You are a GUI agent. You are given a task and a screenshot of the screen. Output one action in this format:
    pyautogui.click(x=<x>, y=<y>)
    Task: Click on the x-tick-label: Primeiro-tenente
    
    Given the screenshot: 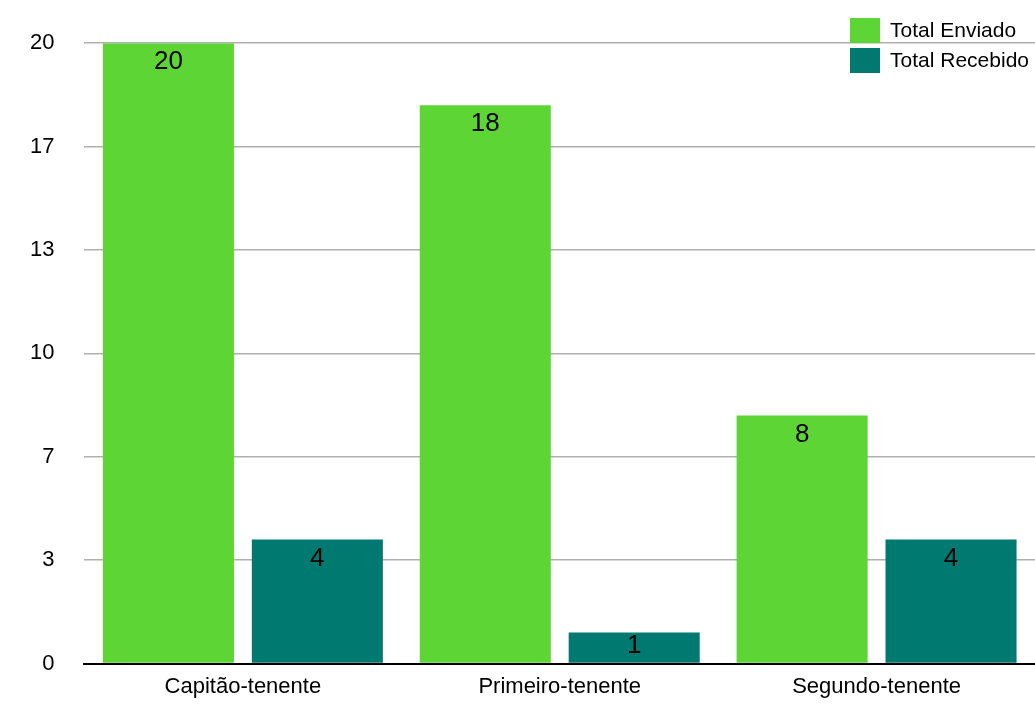 What is the action you would take?
    pyautogui.click(x=560, y=685)
    